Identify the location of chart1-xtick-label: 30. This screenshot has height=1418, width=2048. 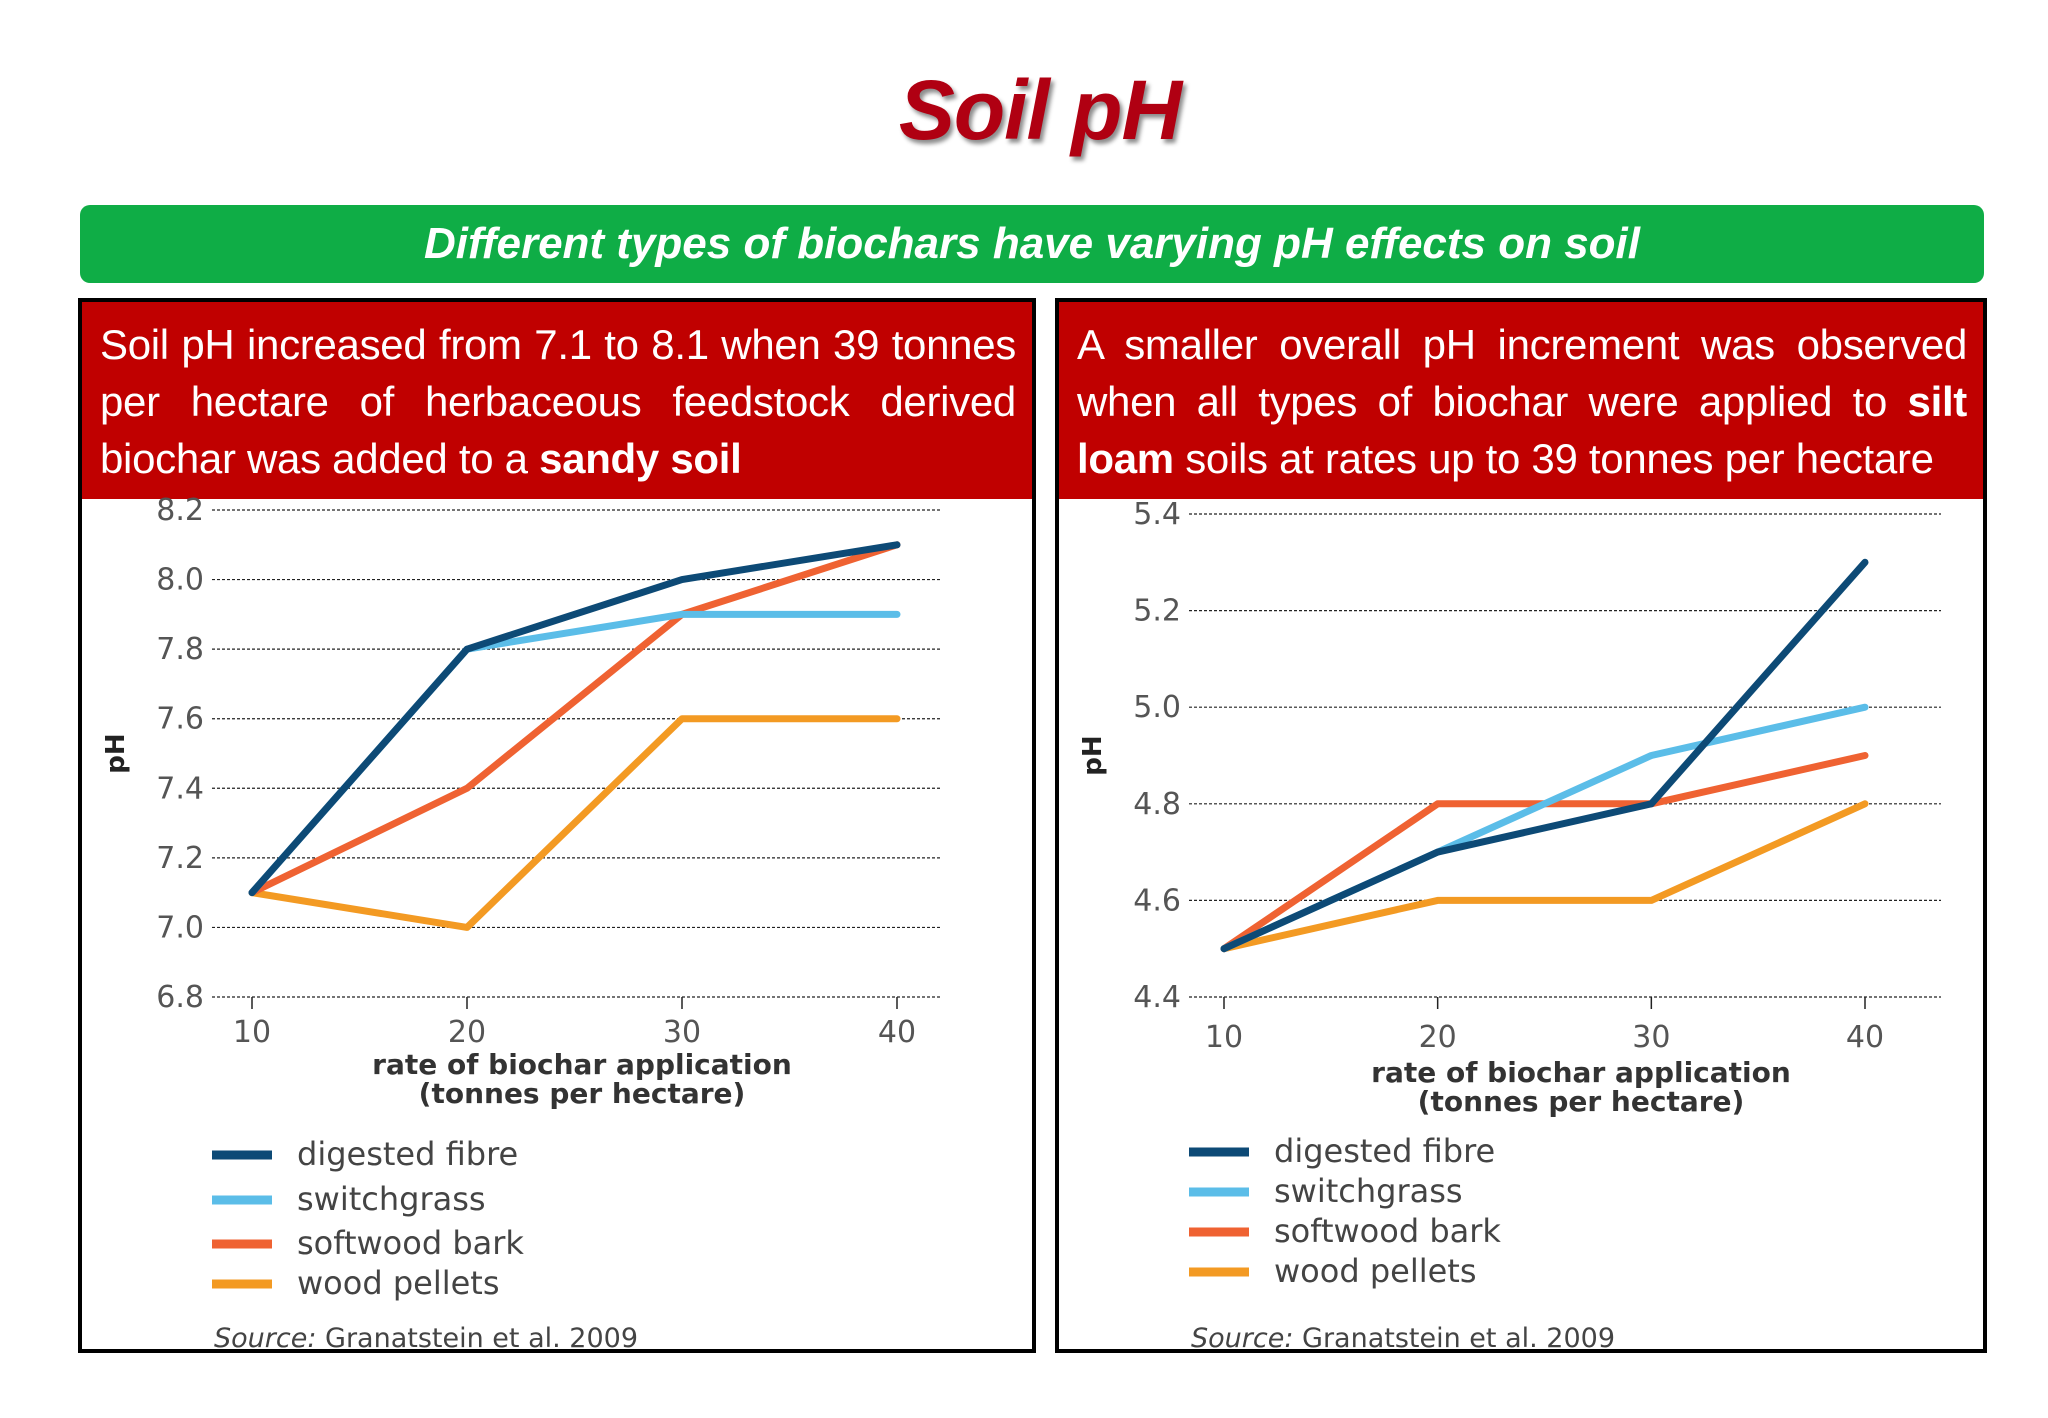
(1651, 1037).